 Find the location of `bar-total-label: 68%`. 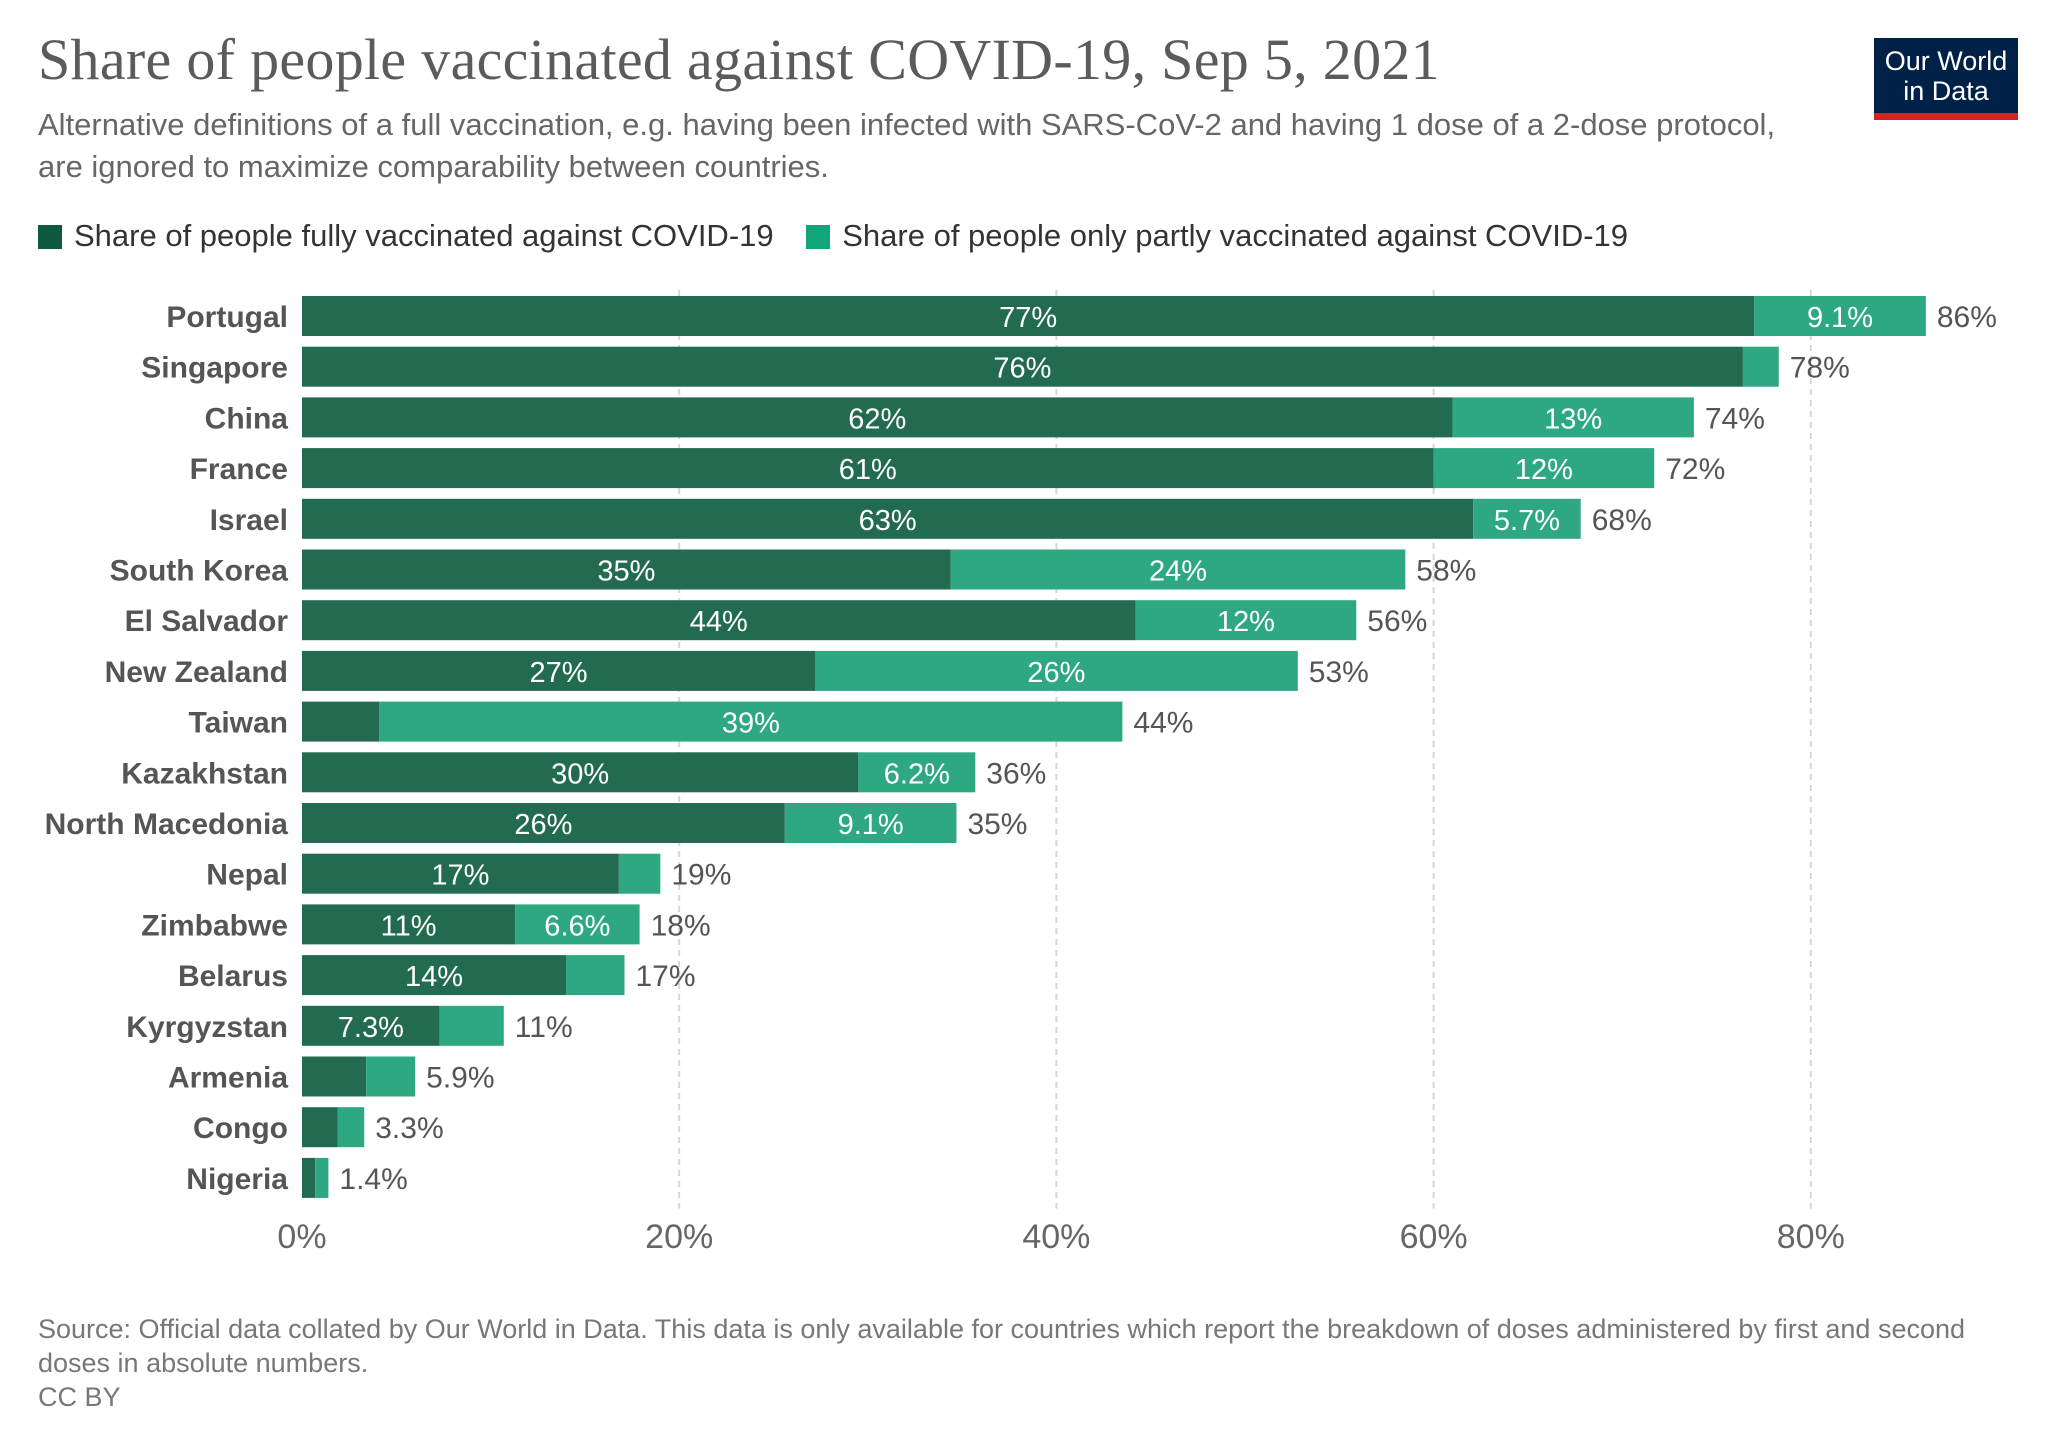

bar-total-label: 68% is located at coordinates (1622, 520).